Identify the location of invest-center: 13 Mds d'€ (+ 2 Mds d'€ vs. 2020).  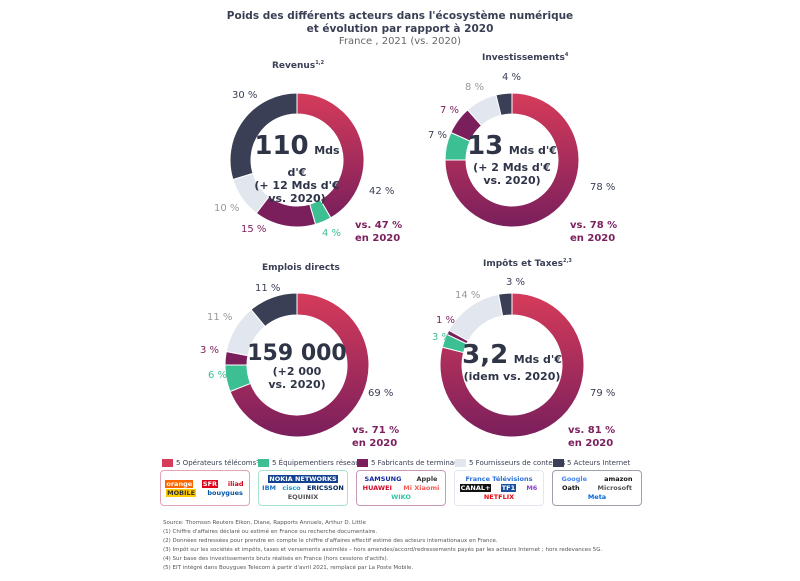
(512, 159).